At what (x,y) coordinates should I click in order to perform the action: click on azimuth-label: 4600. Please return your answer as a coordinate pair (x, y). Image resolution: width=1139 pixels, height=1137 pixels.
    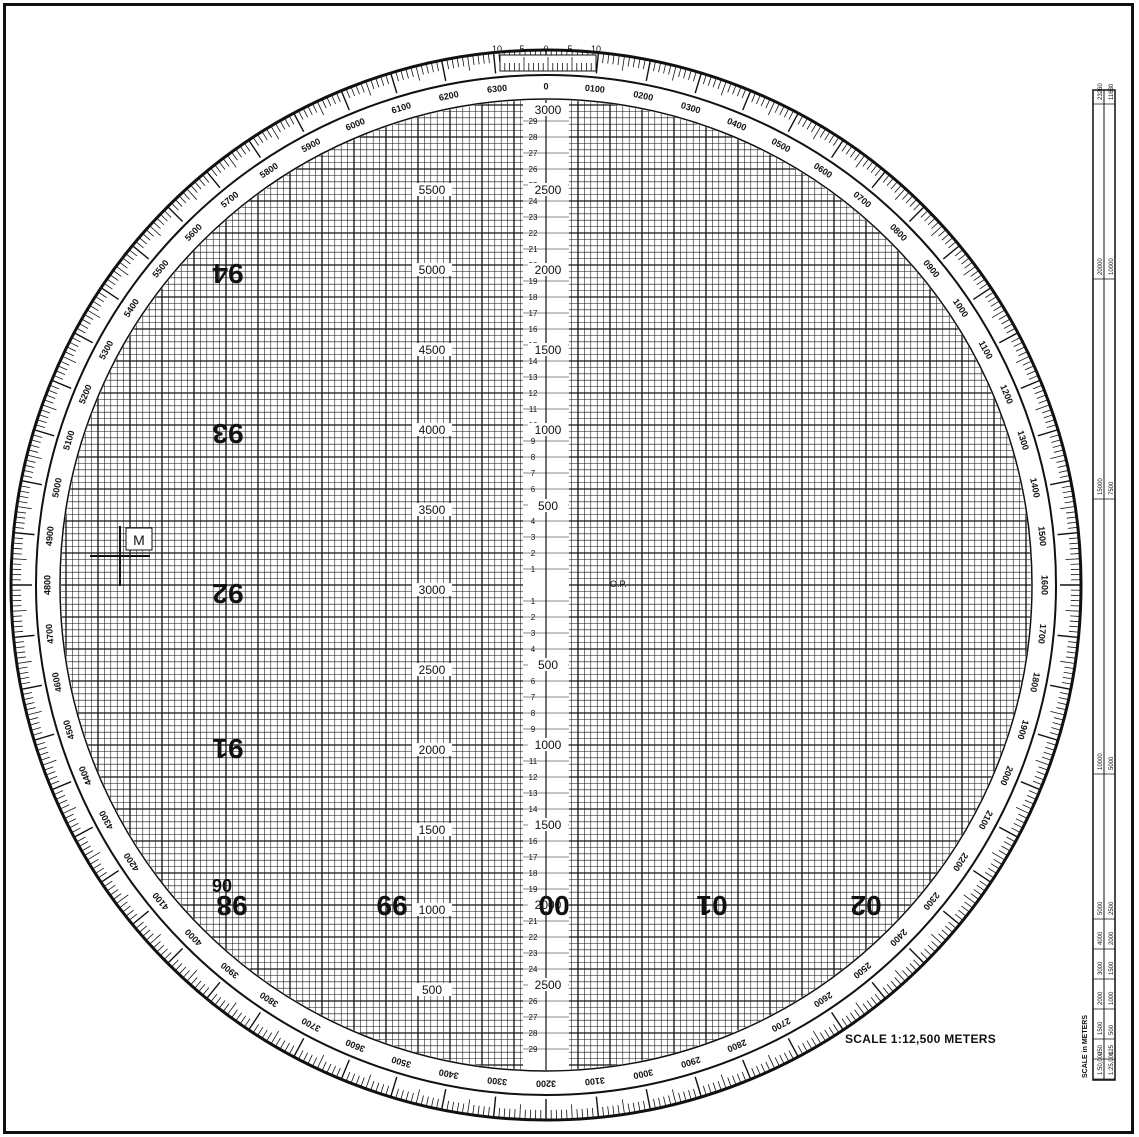
    Looking at the image, I should click on (57, 682).